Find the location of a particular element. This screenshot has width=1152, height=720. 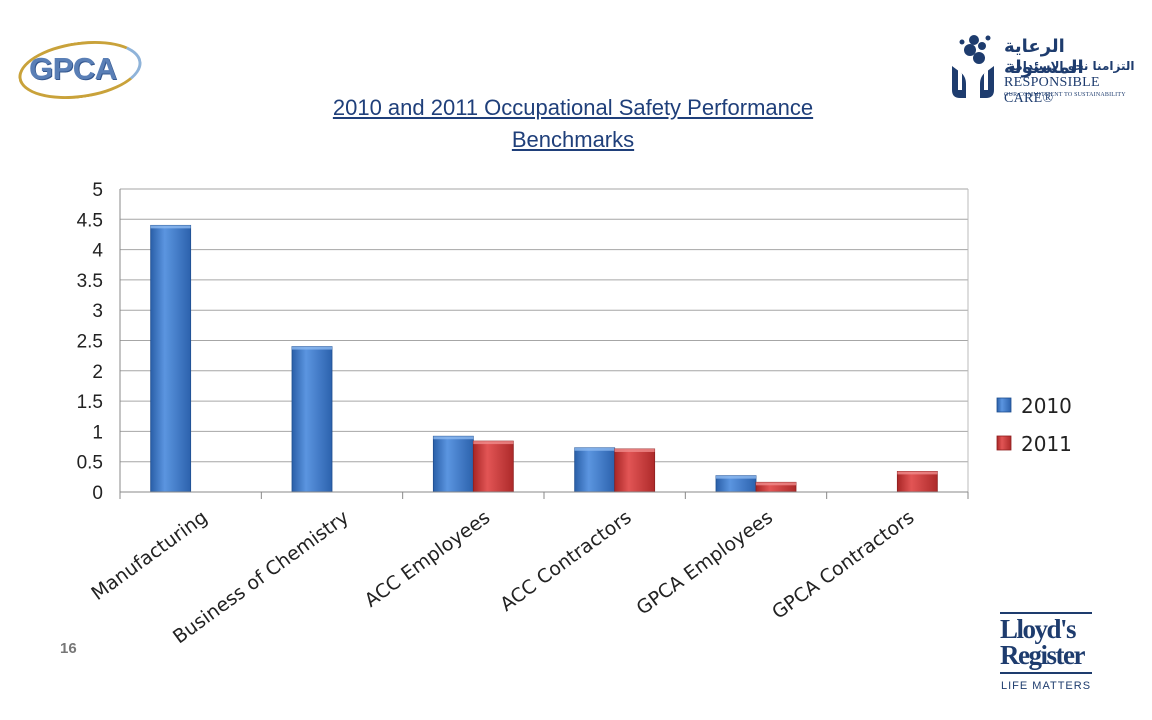

x-category-label: Manufacturing is located at coordinates (149, 555).